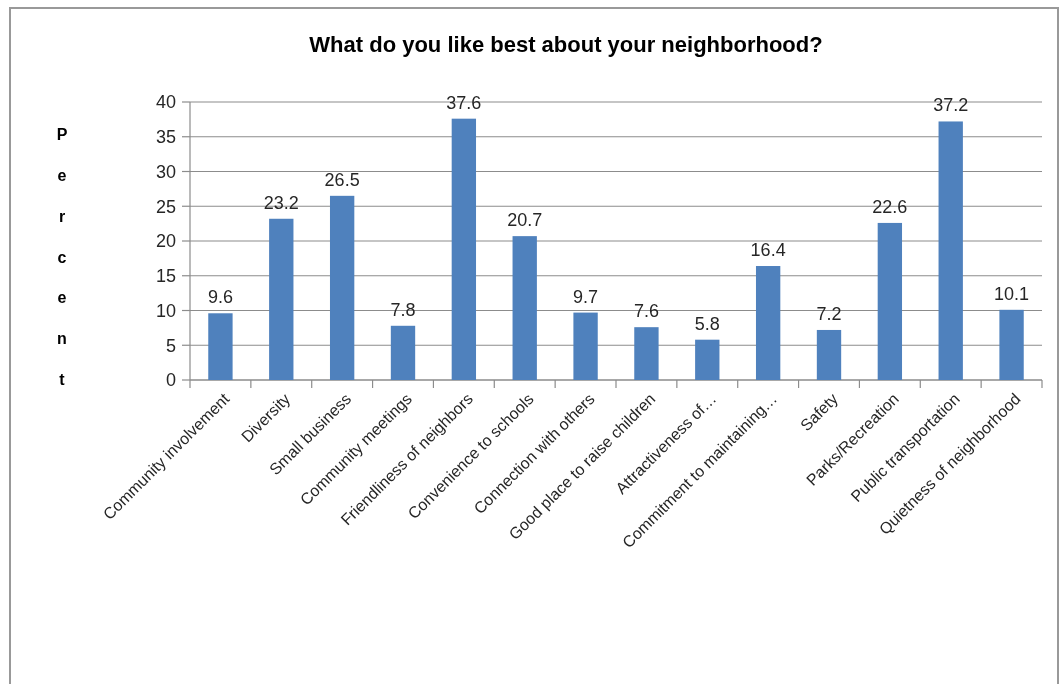  I want to click on data-label: 26.5, so click(342, 179).